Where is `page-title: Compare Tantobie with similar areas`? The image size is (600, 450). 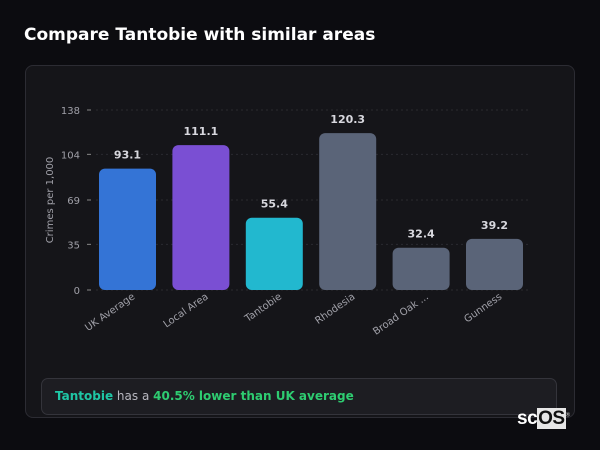 page-title: Compare Tantobie with similar areas is located at coordinates (200, 35).